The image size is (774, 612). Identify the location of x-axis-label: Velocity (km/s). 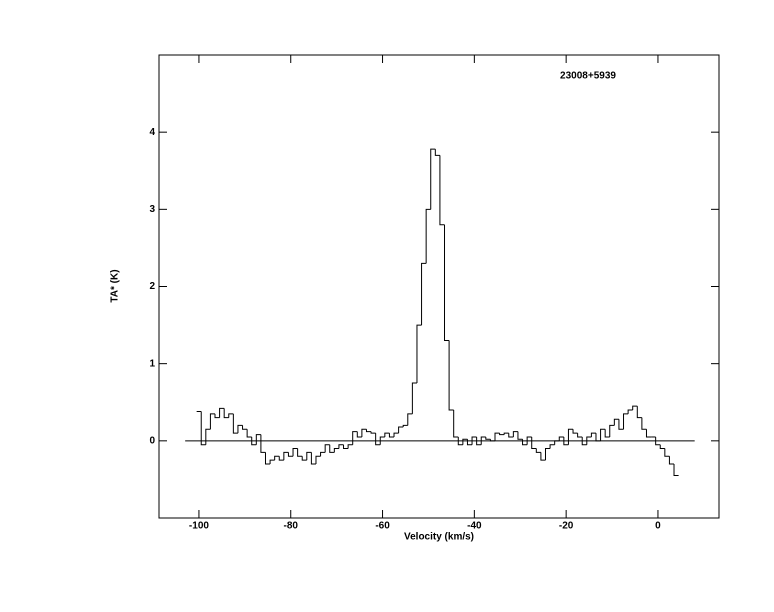
(439, 537).